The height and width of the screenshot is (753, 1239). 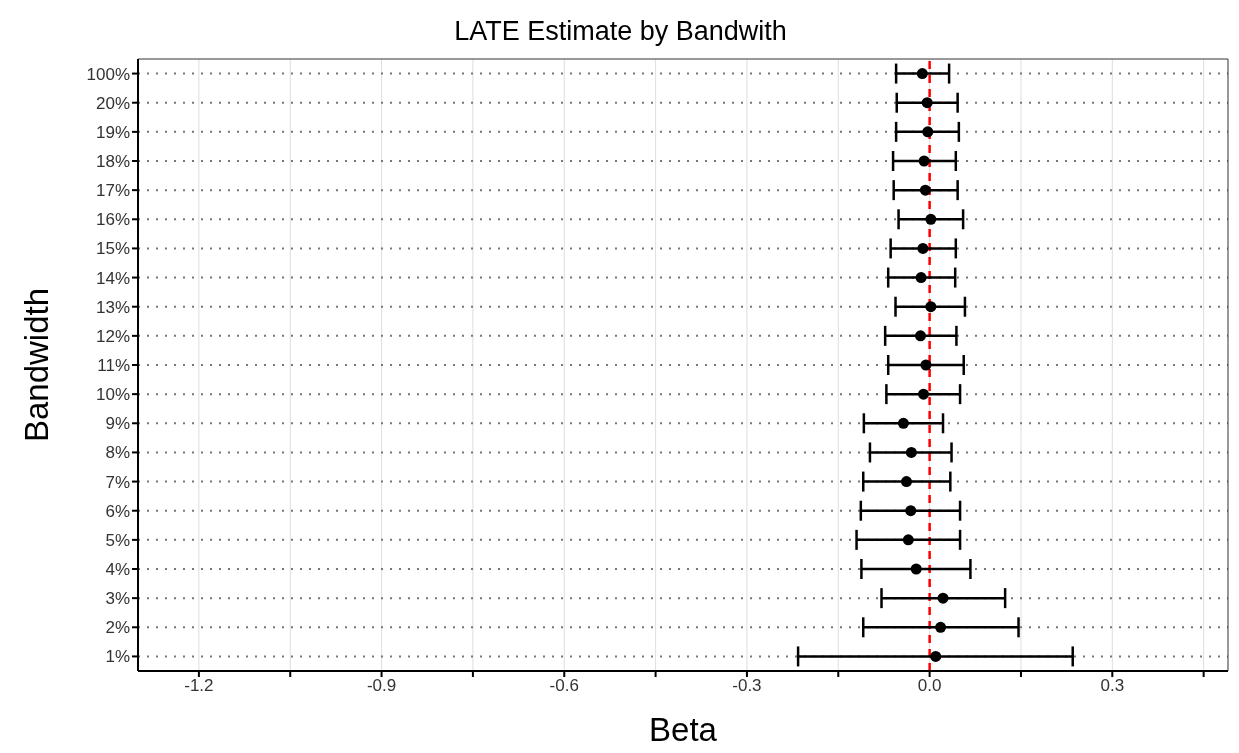 I want to click on y-tick-label: 16%, so click(x=112, y=220).